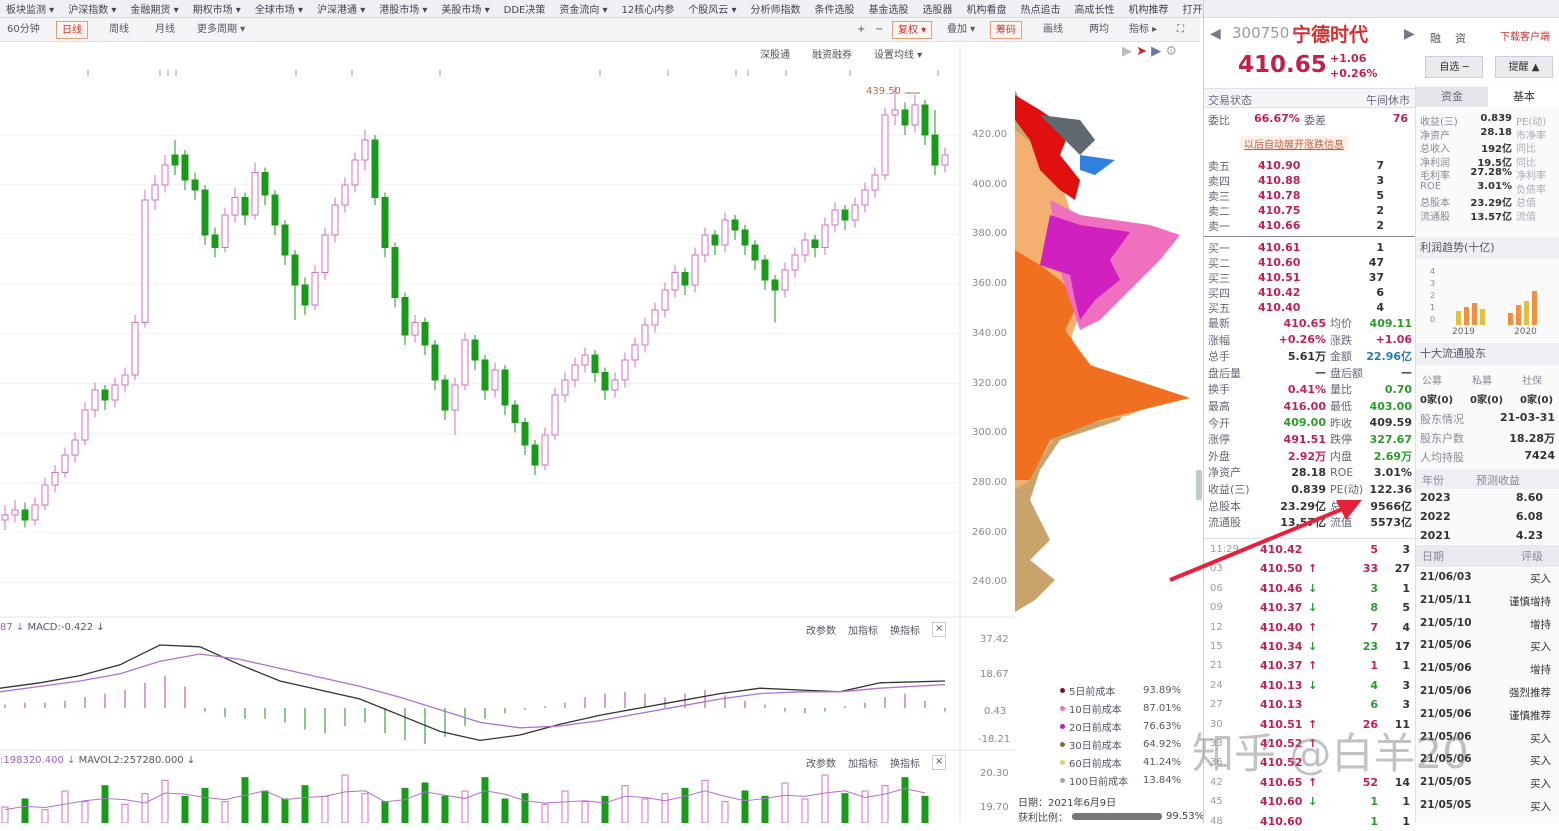 This screenshot has height=831, width=1559. Describe the element at coordinates (1392, 472) in the screenshot. I see `stat-value: 3.01%` at that location.